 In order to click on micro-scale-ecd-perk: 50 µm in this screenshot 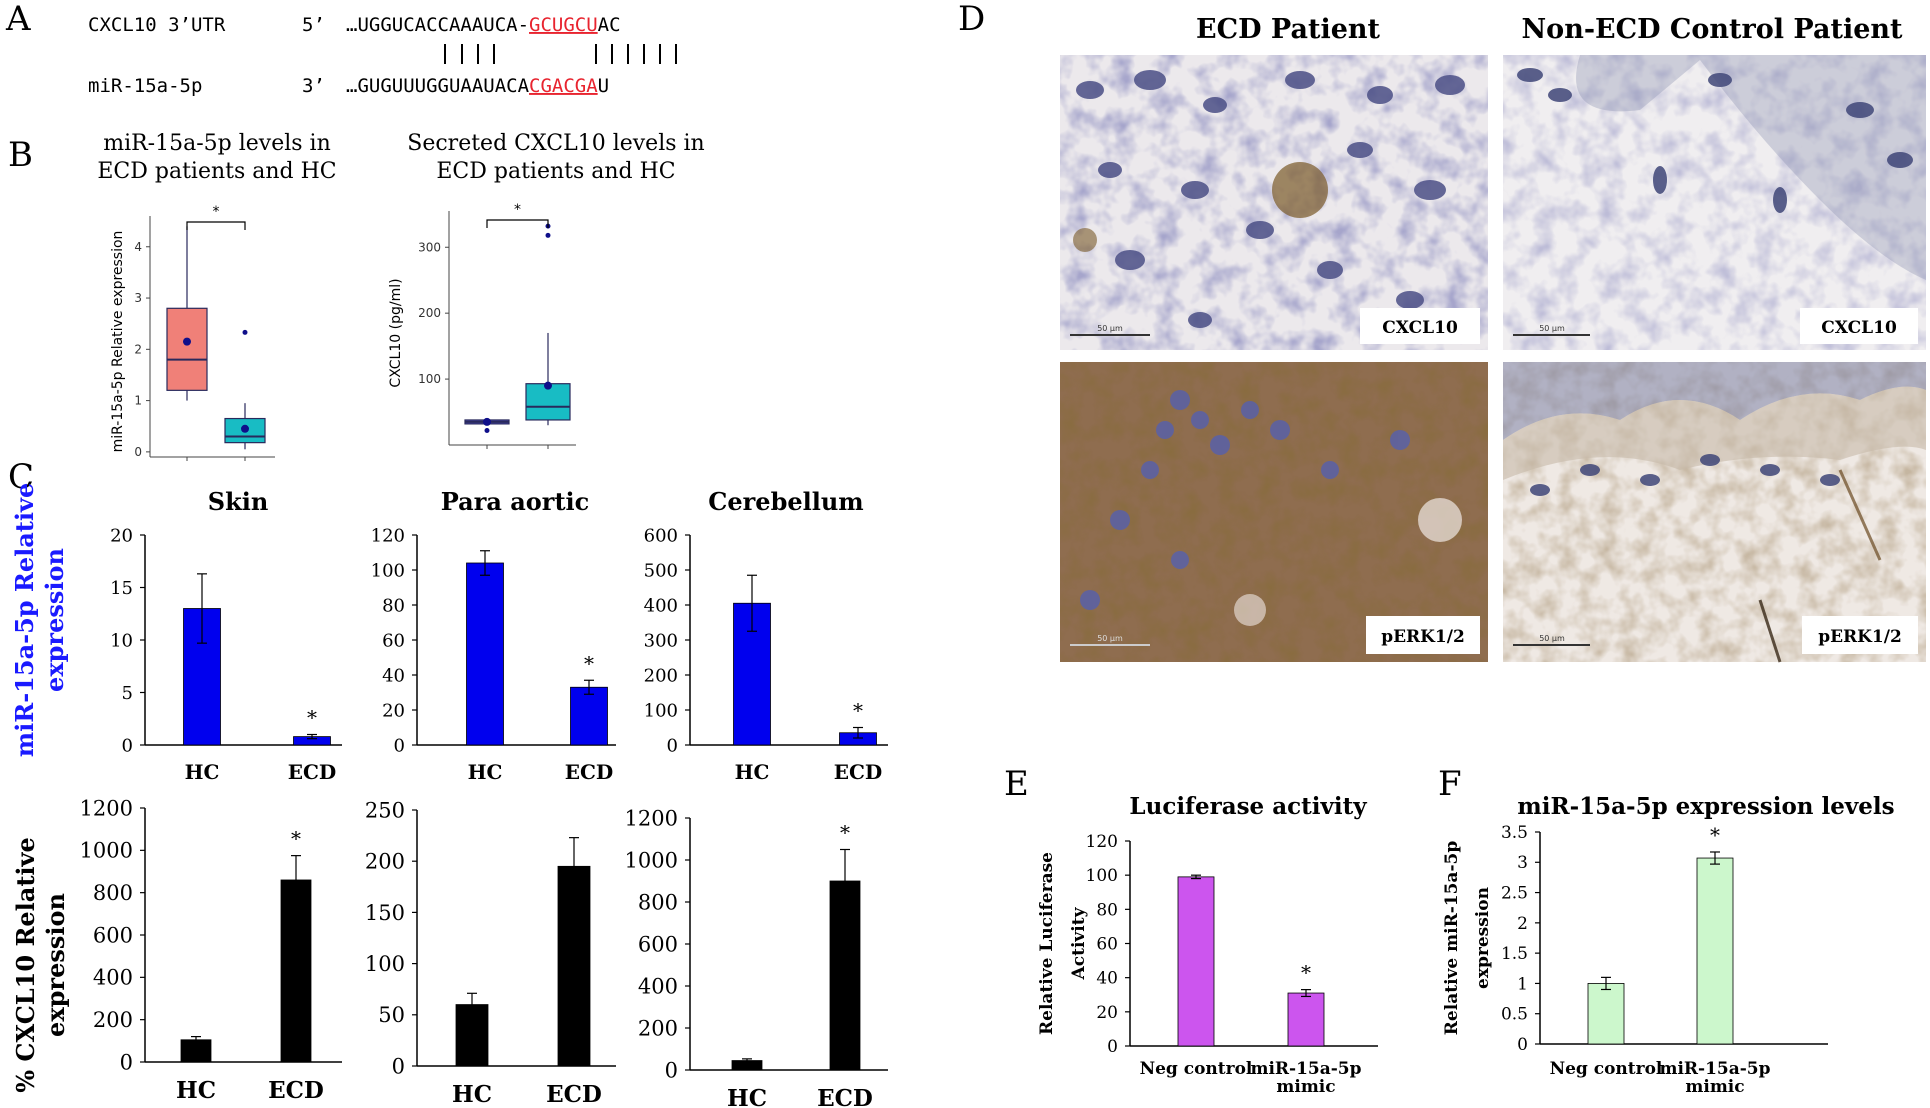, I will do `click(1110, 638)`.